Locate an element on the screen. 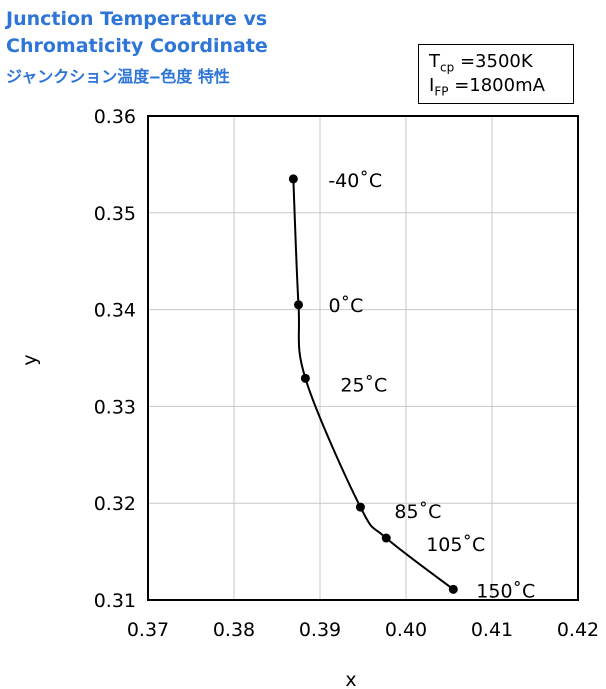 The height and width of the screenshot is (689, 606). tcp-label: T is located at coordinates (434, 61).